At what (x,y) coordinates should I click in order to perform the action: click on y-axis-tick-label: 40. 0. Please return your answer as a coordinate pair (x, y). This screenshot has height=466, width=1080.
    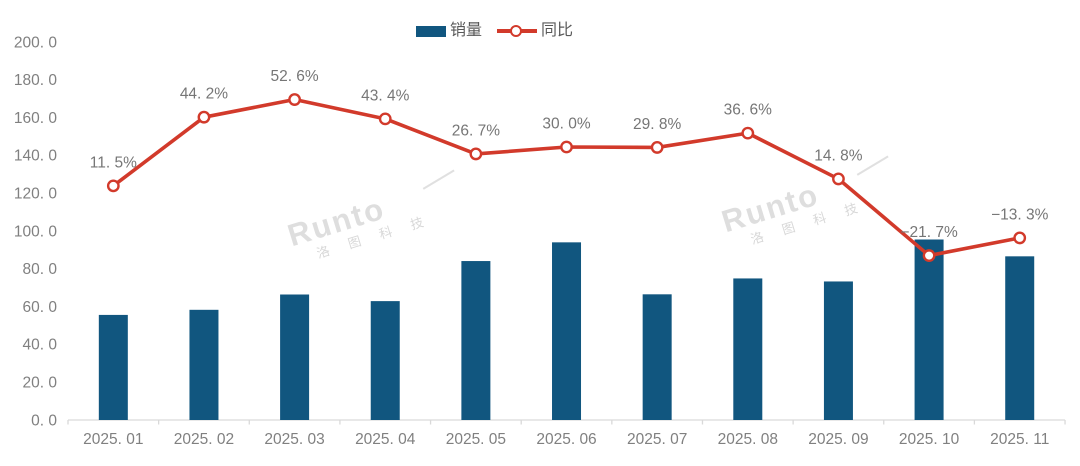
    Looking at the image, I should click on (40, 345).